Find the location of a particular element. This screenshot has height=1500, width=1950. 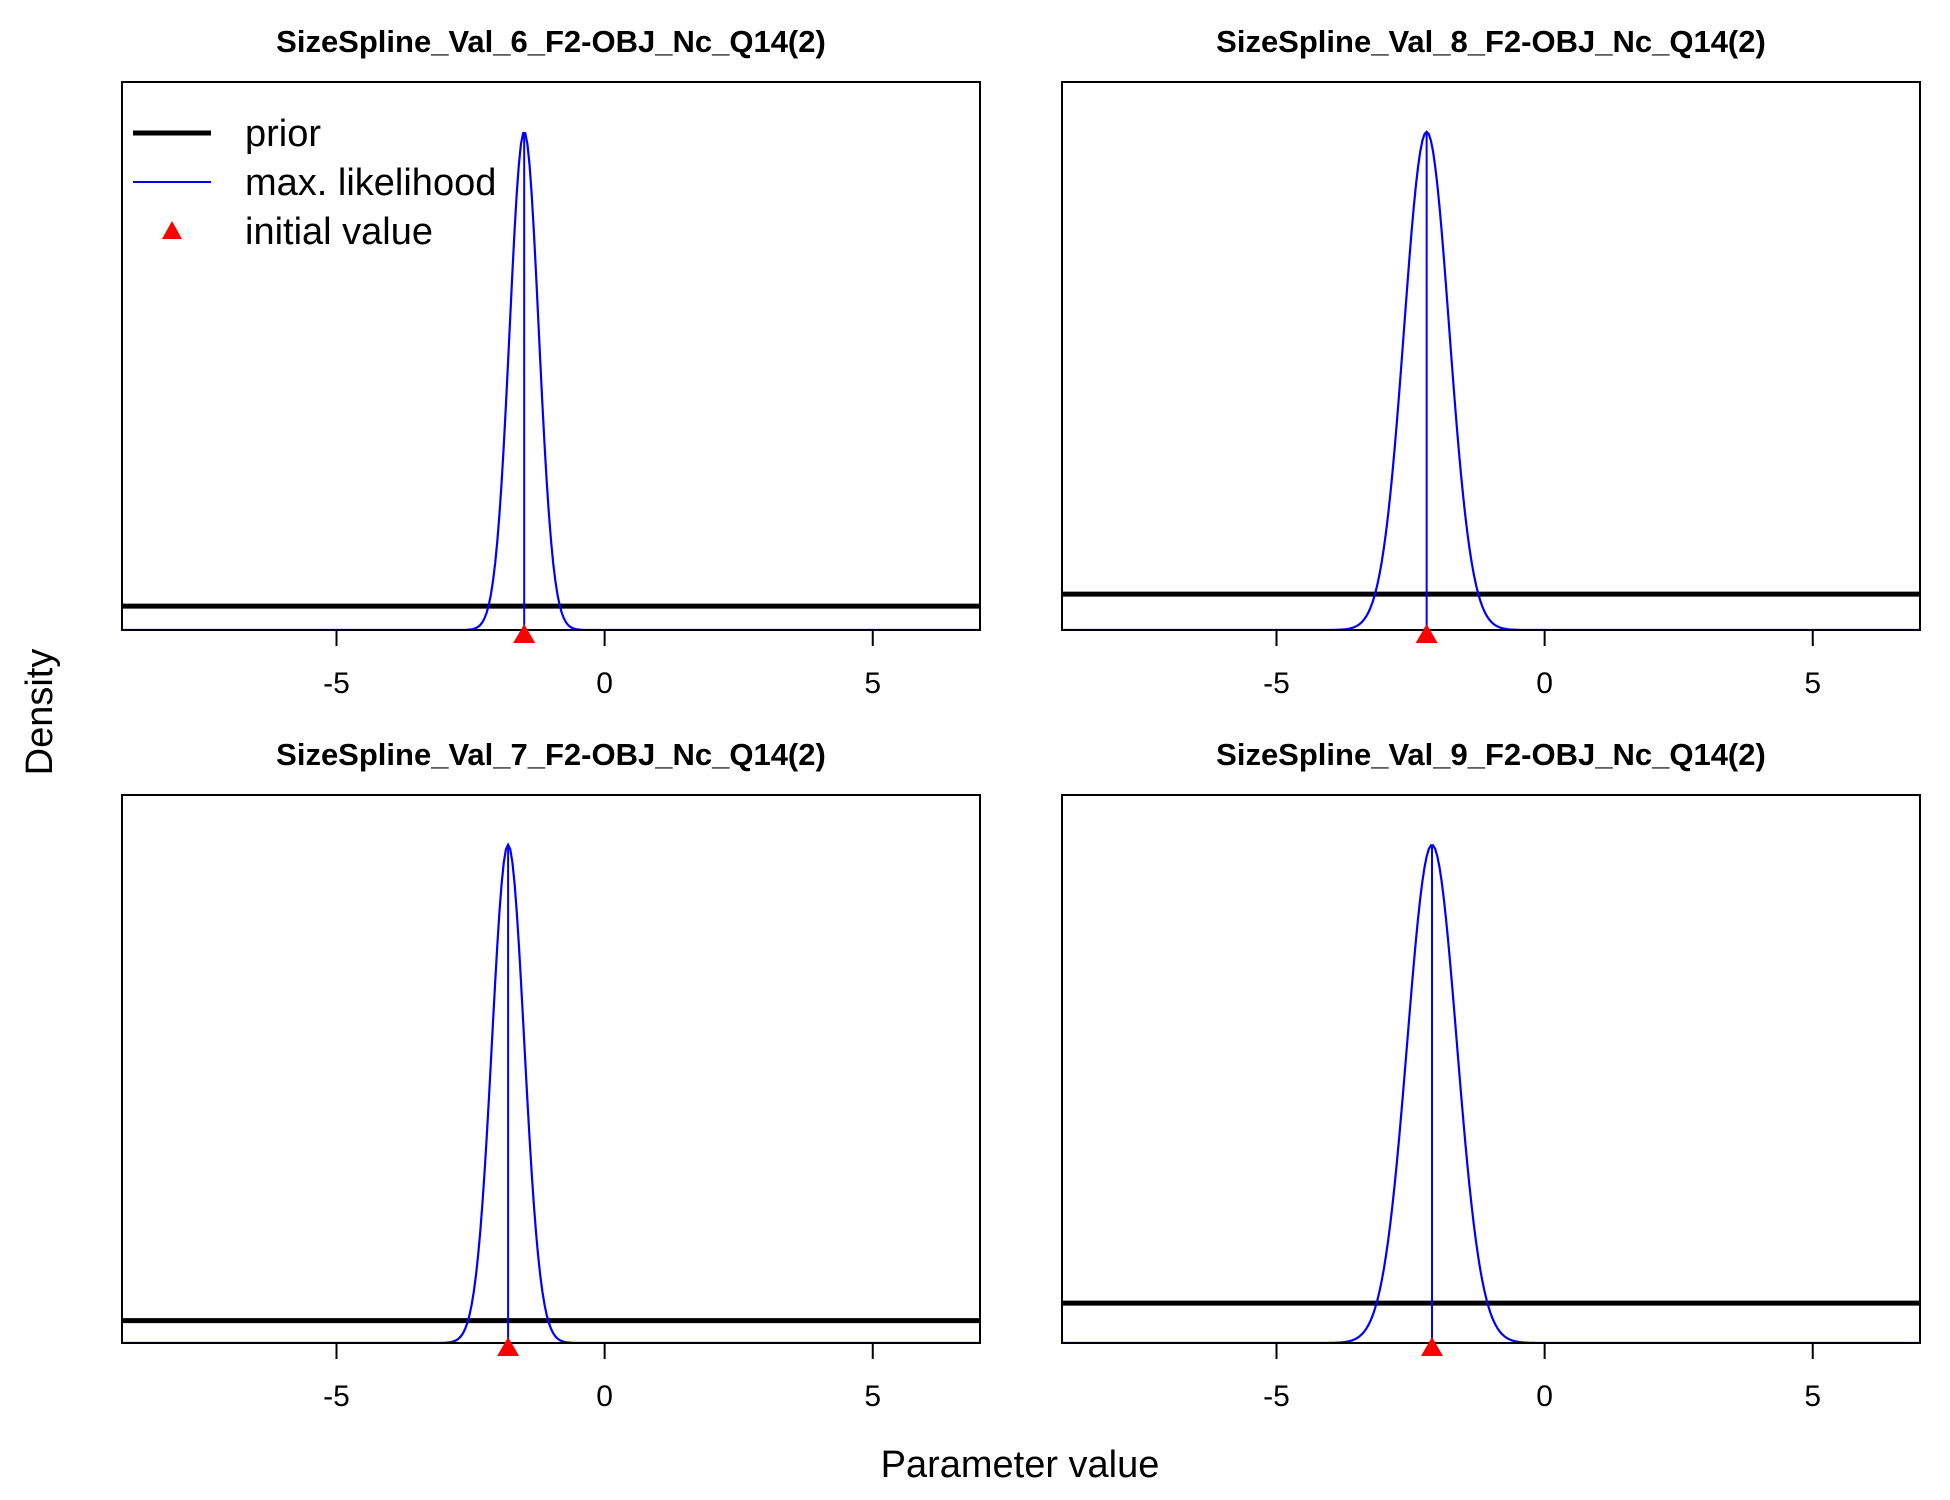

legend-item-2: max. likelihood is located at coordinates (314, 183).